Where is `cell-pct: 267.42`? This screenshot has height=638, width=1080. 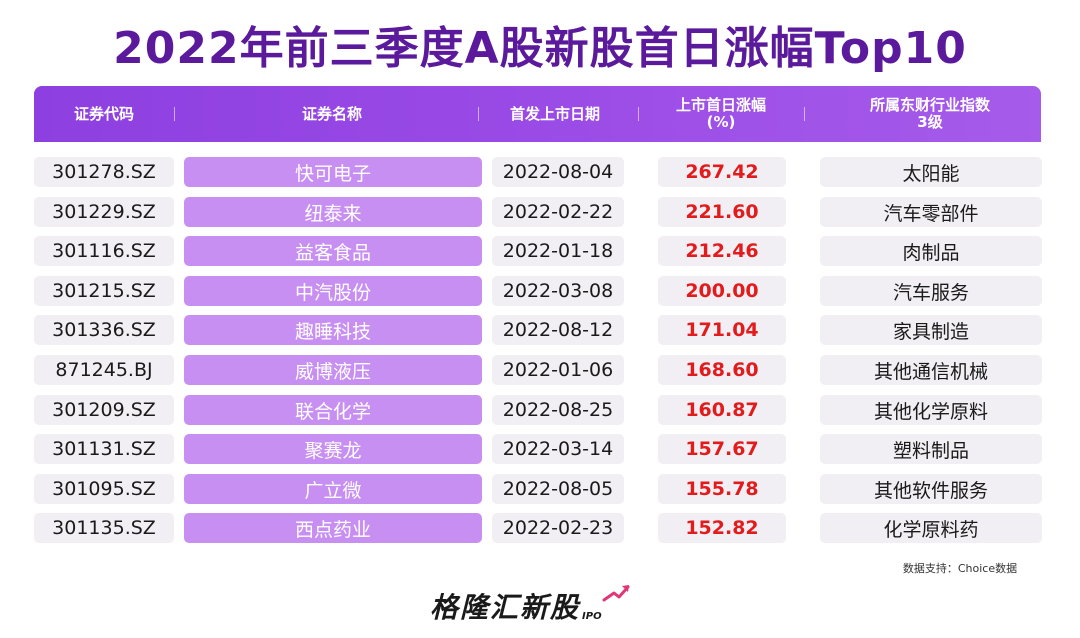 cell-pct: 267.42 is located at coordinates (722, 172).